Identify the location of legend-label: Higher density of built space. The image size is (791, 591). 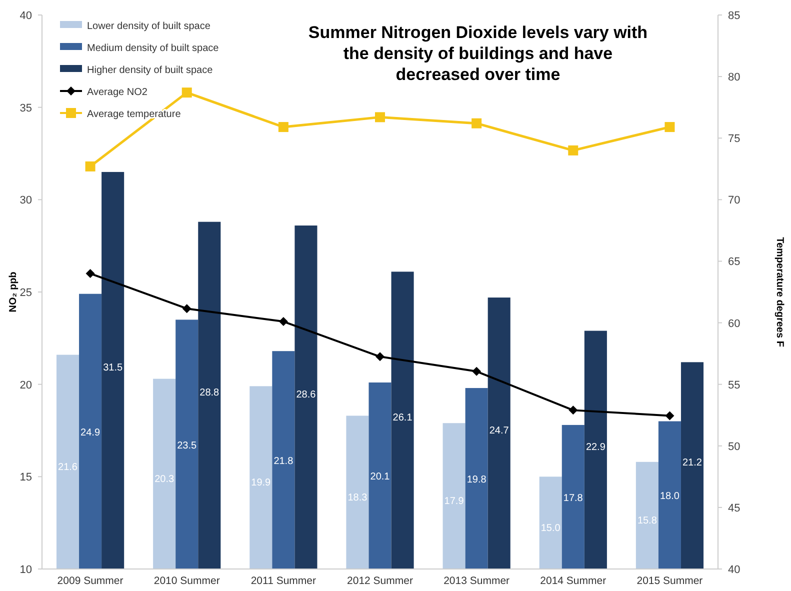
(150, 70).